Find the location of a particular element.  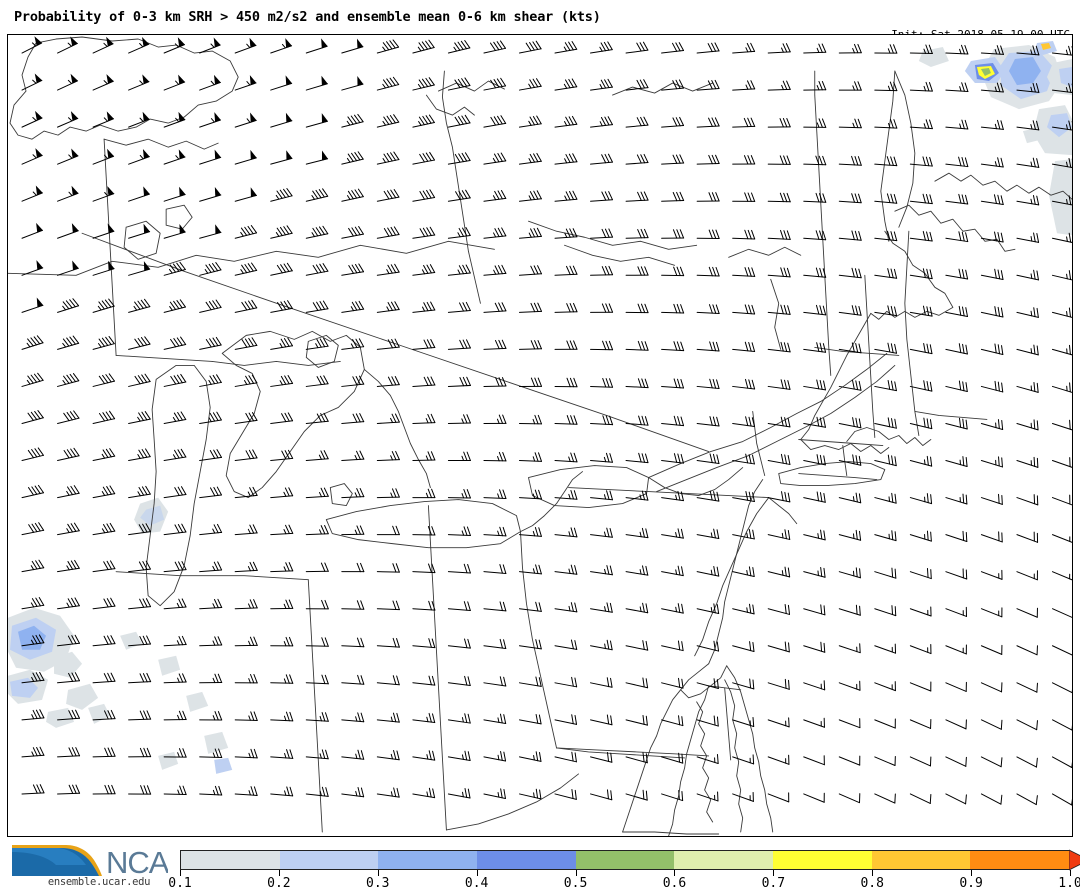

colorbar-label-8: 0.9 is located at coordinates (971, 883).